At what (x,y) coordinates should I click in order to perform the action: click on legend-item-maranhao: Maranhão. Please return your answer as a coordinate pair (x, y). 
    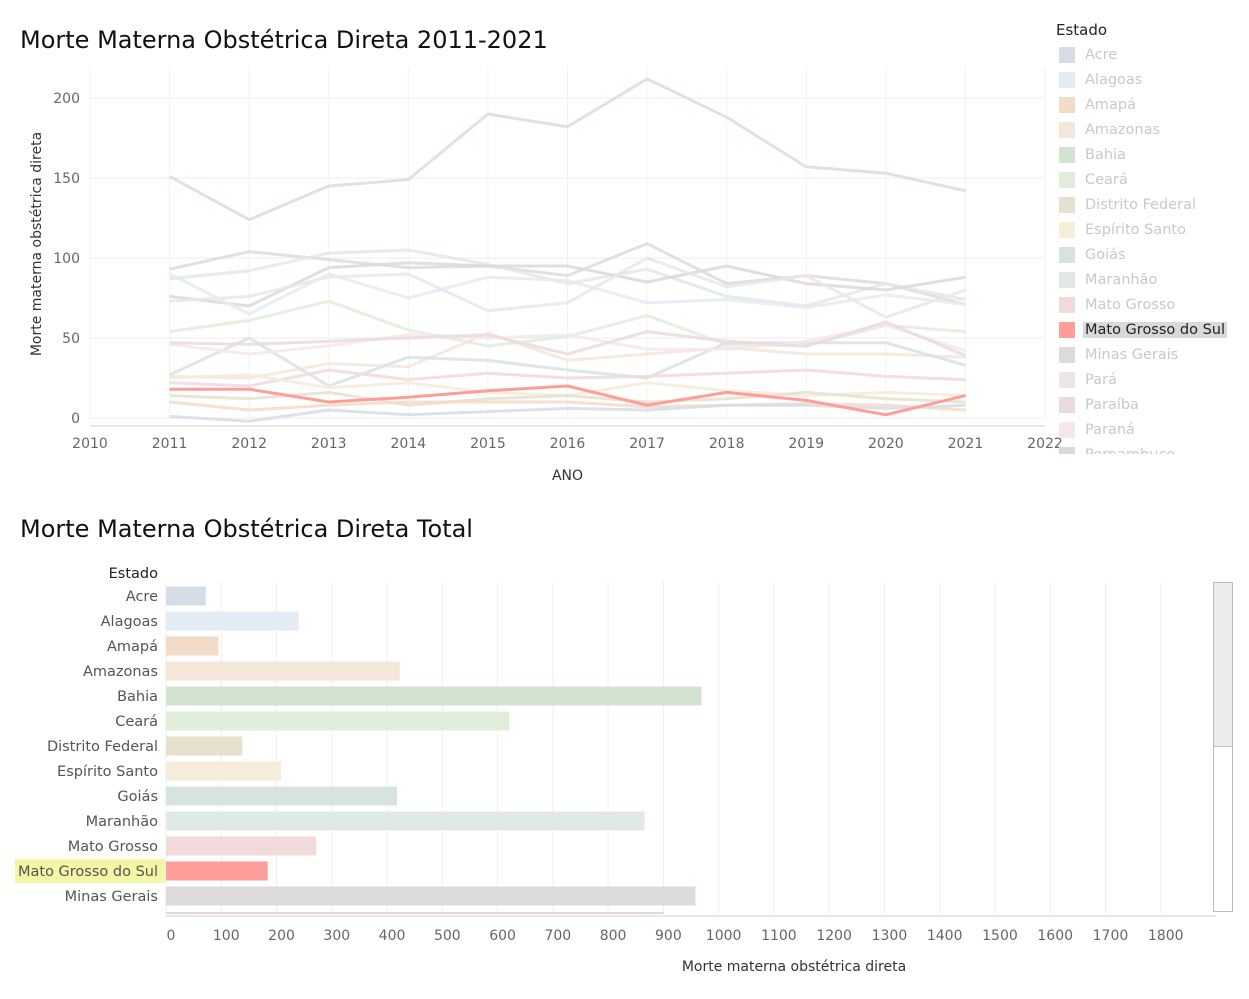
    Looking at the image, I should click on (1151, 279).